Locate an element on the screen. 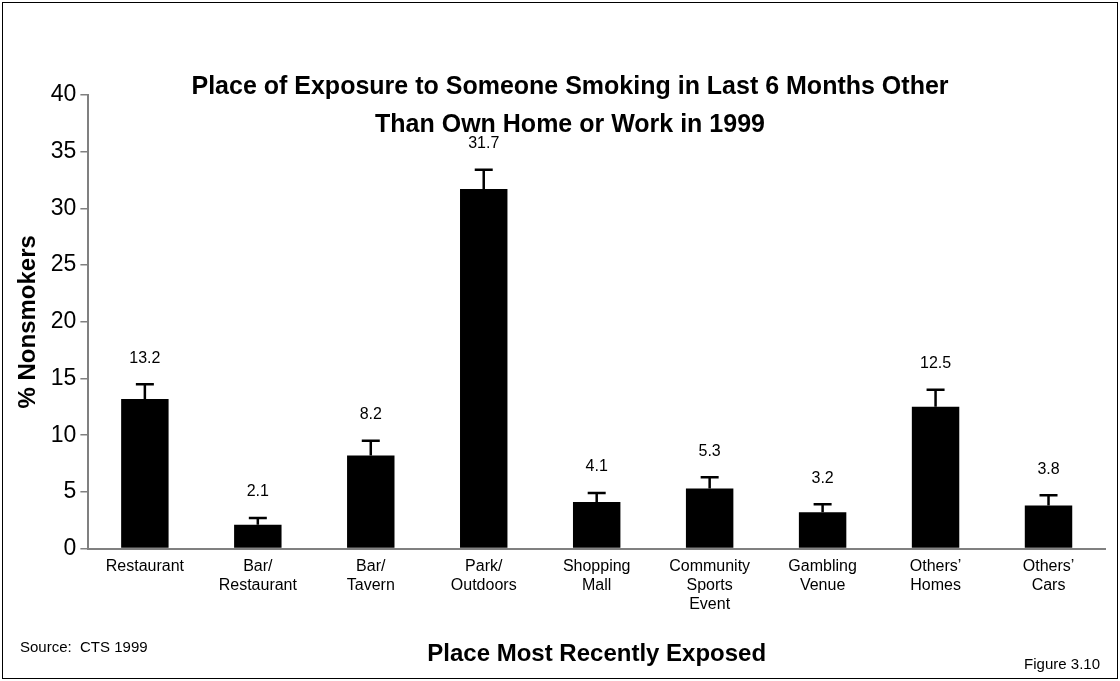  x-tick-label: Community Sports Event is located at coordinates (710, 584).